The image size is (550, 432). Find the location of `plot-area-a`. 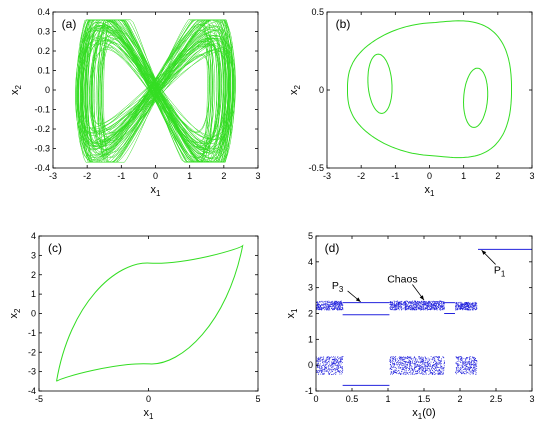

plot-area-a is located at coordinates (155, 91).